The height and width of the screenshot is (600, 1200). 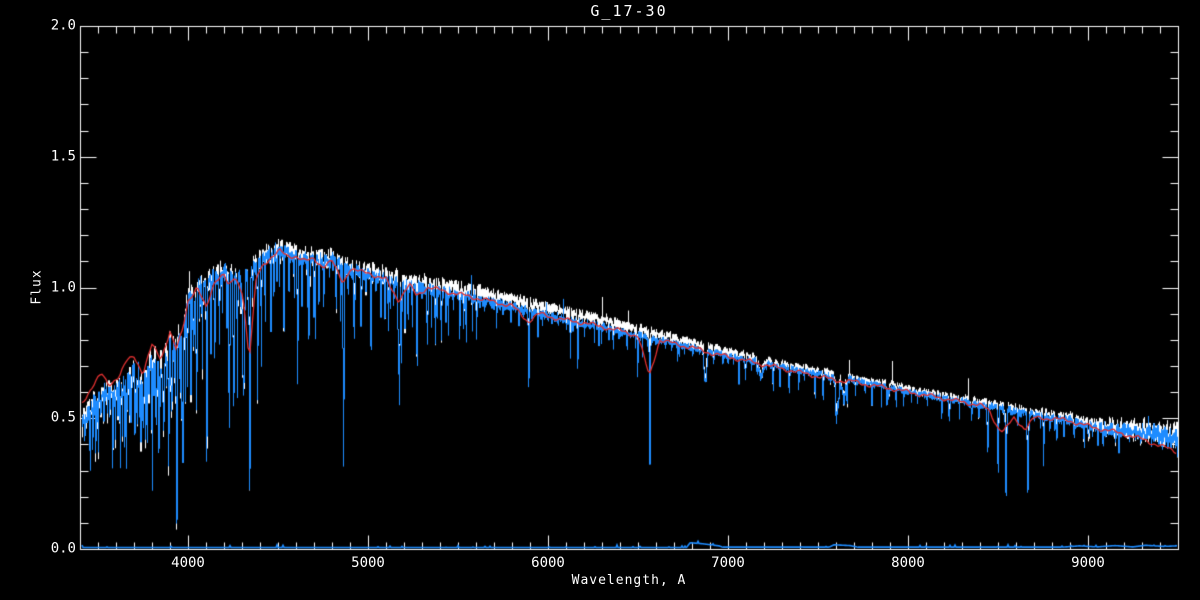 I want to click on y-tick-label: 0.0, so click(x=63, y=548).